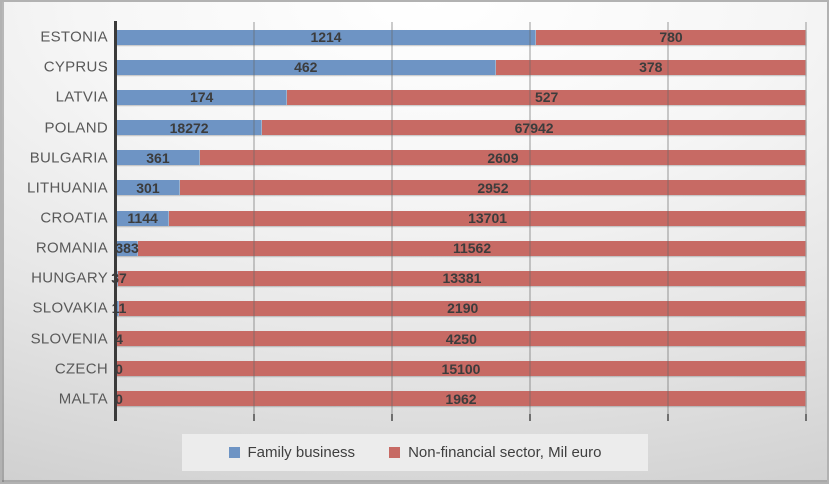 This screenshot has height=484, width=829. I want to click on legend-label: Family business, so click(301, 452).